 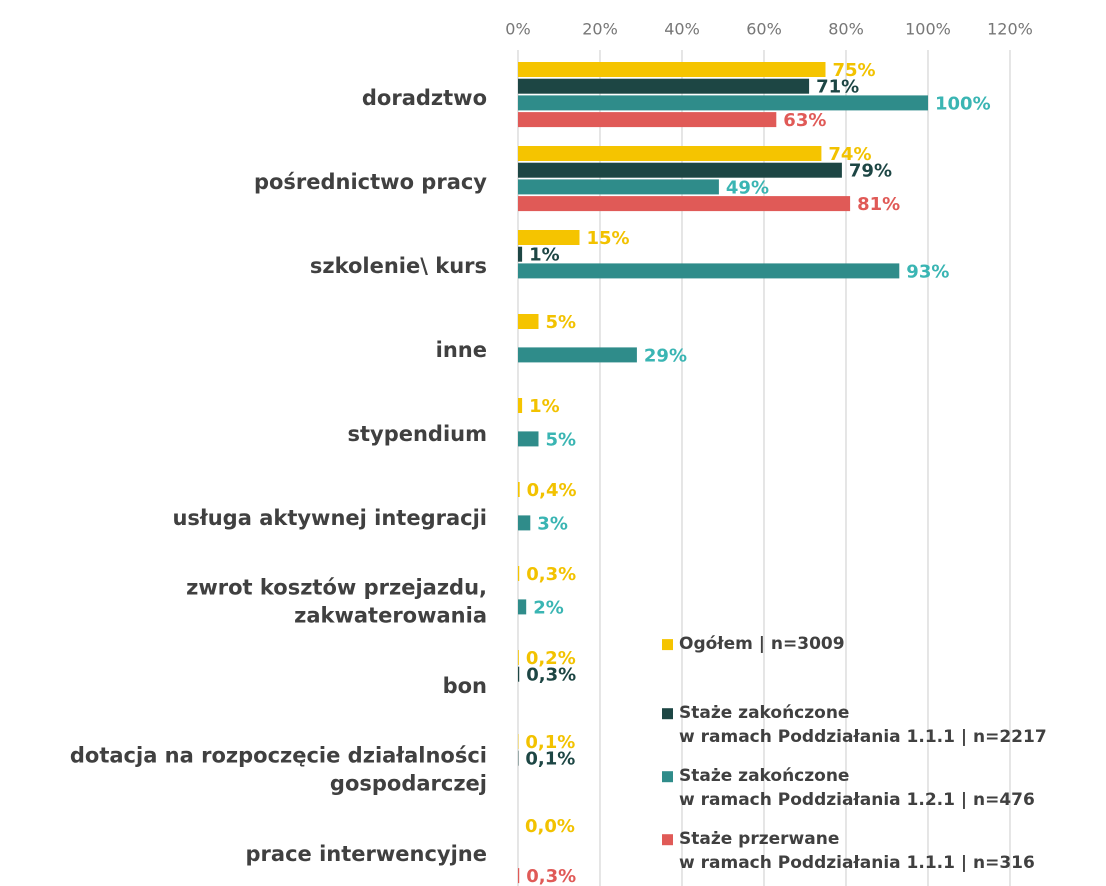 I want to click on x-tick-label: 20%, so click(x=600, y=29).